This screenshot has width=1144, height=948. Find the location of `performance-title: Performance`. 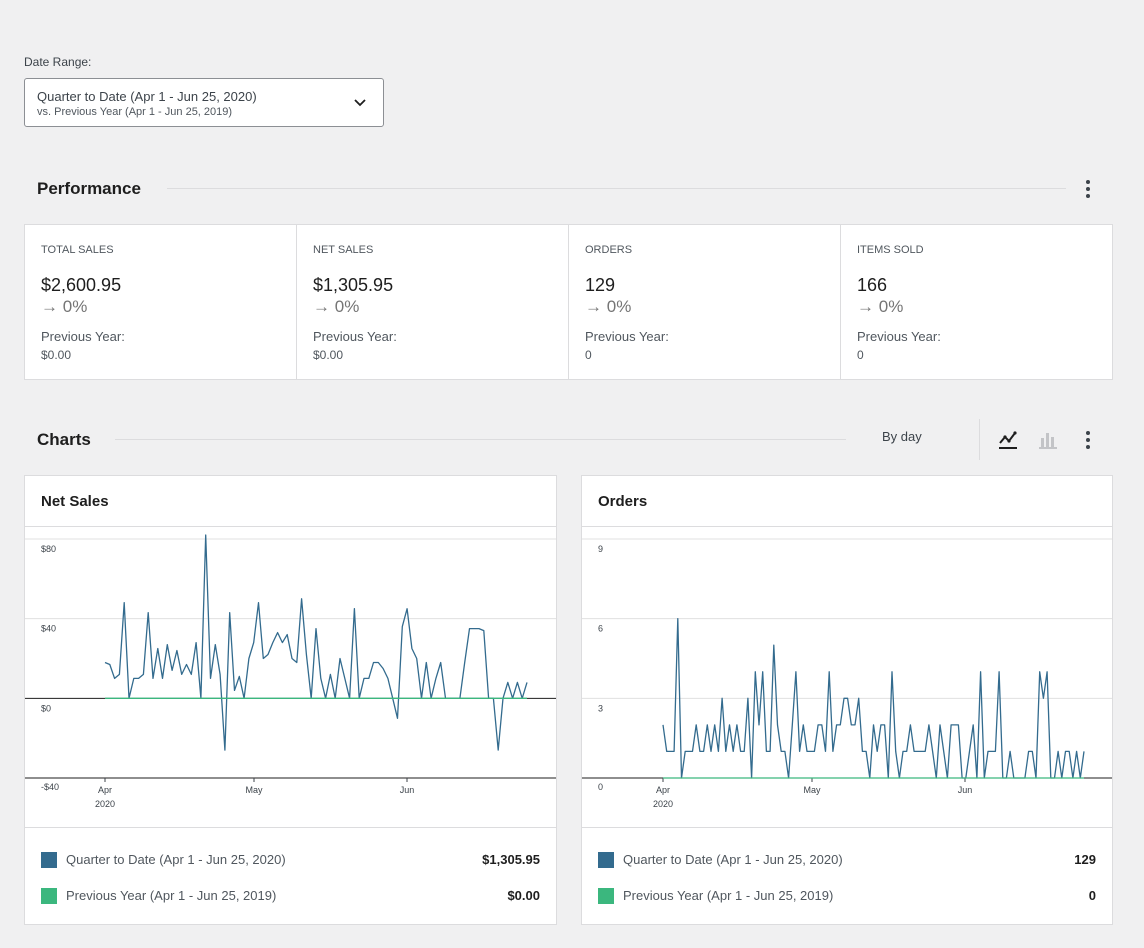

performance-title: Performance is located at coordinates (89, 188).